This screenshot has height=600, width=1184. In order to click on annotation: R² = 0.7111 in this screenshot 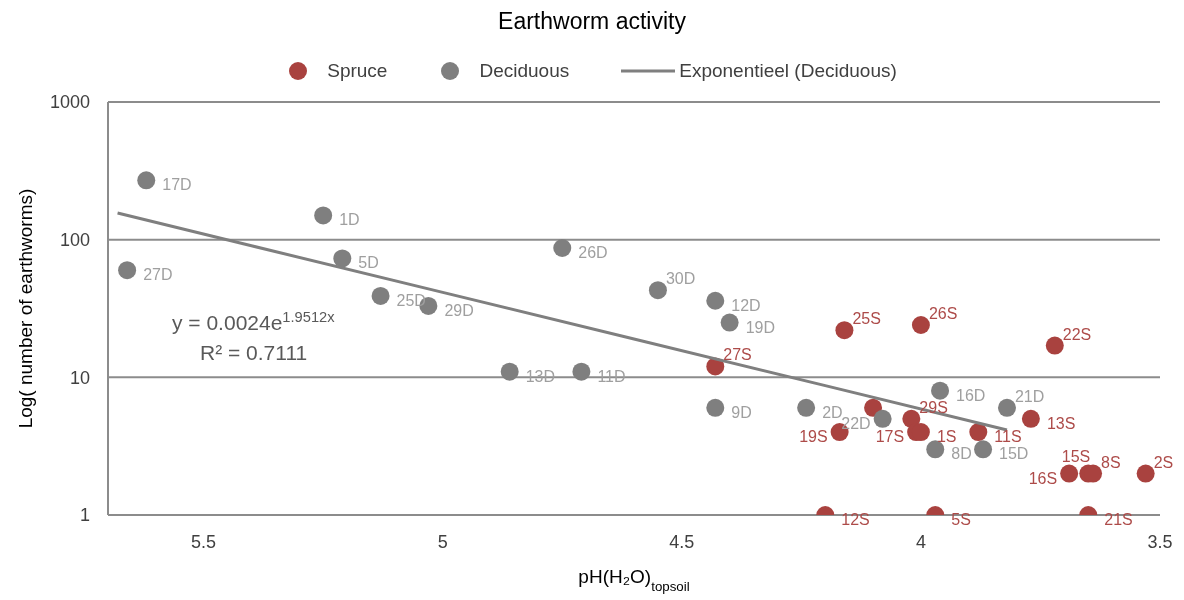, I will do `click(254, 352)`.